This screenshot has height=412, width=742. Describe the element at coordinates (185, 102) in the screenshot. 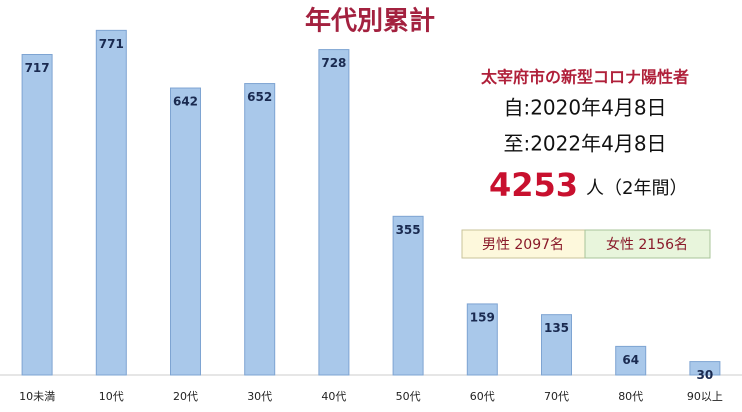

I see `value-label: 642` at that location.